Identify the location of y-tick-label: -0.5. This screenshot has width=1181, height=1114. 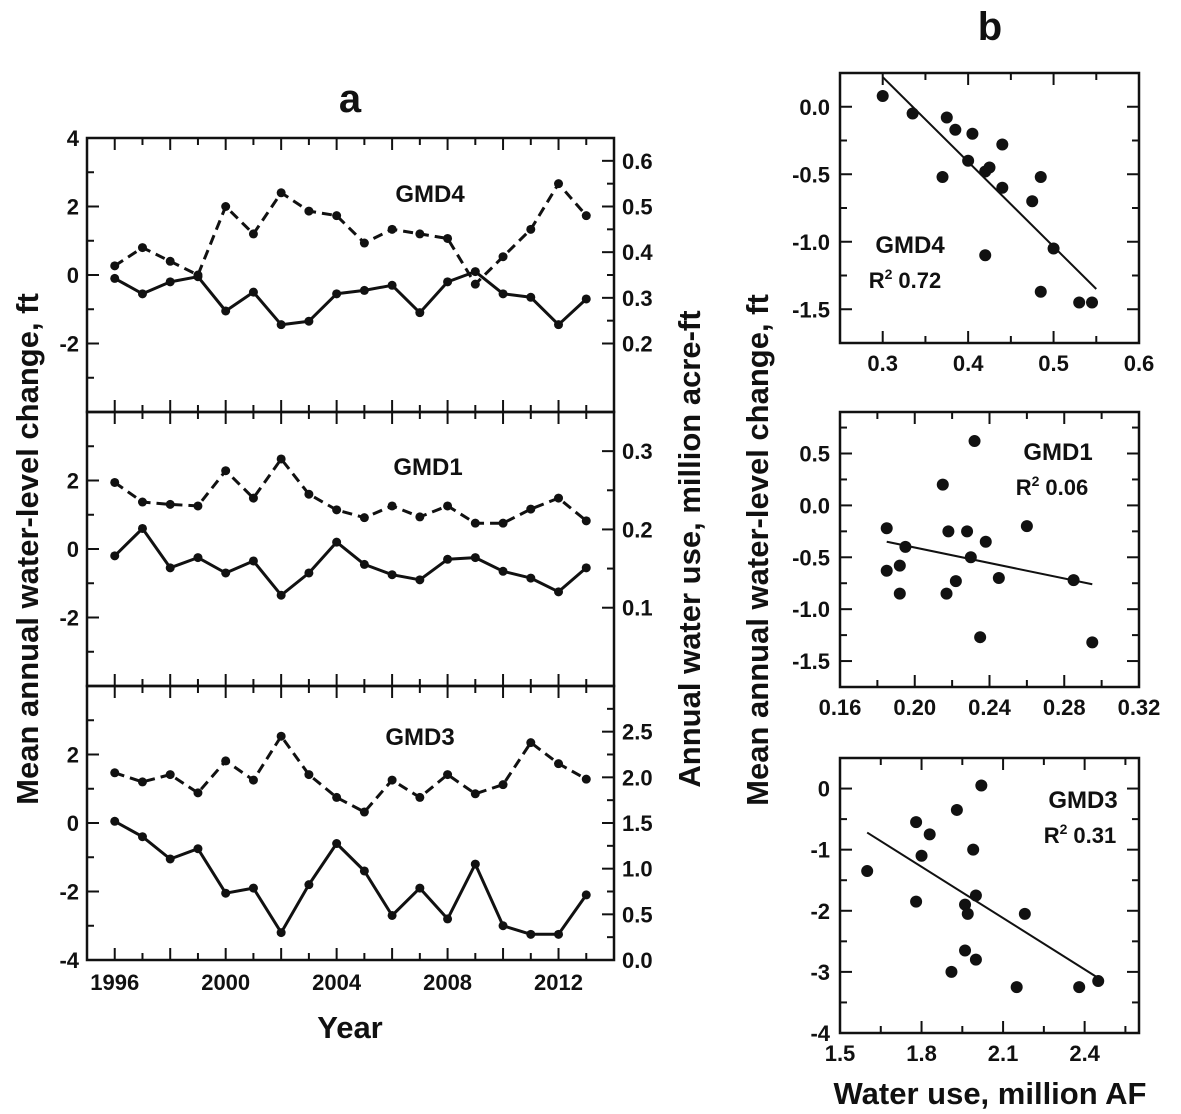
(811, 557).